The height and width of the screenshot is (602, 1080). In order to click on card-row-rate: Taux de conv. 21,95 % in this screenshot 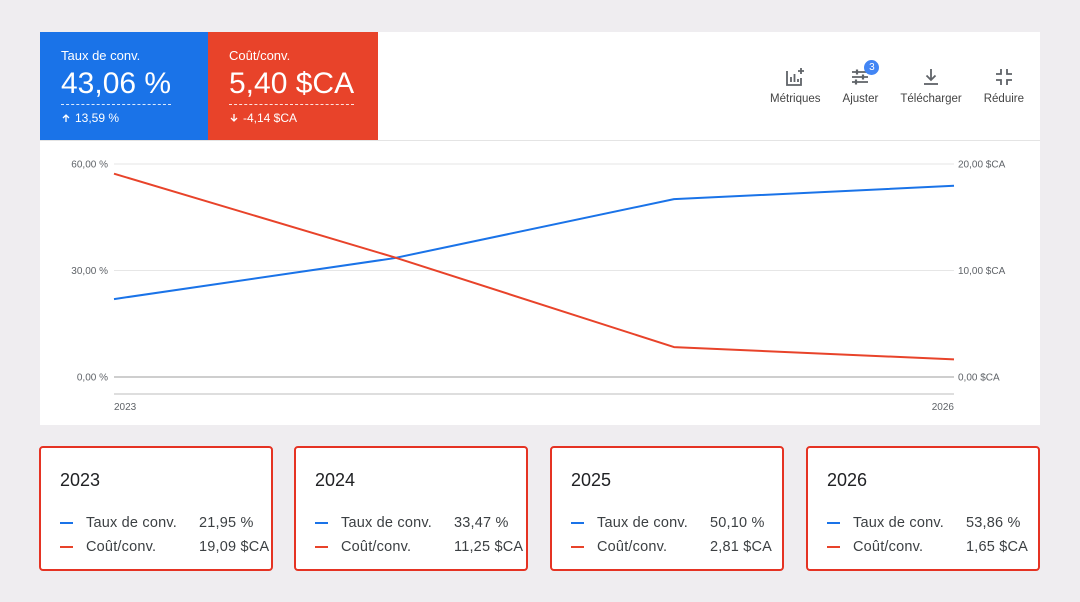, I will do `click(165, 523)`.